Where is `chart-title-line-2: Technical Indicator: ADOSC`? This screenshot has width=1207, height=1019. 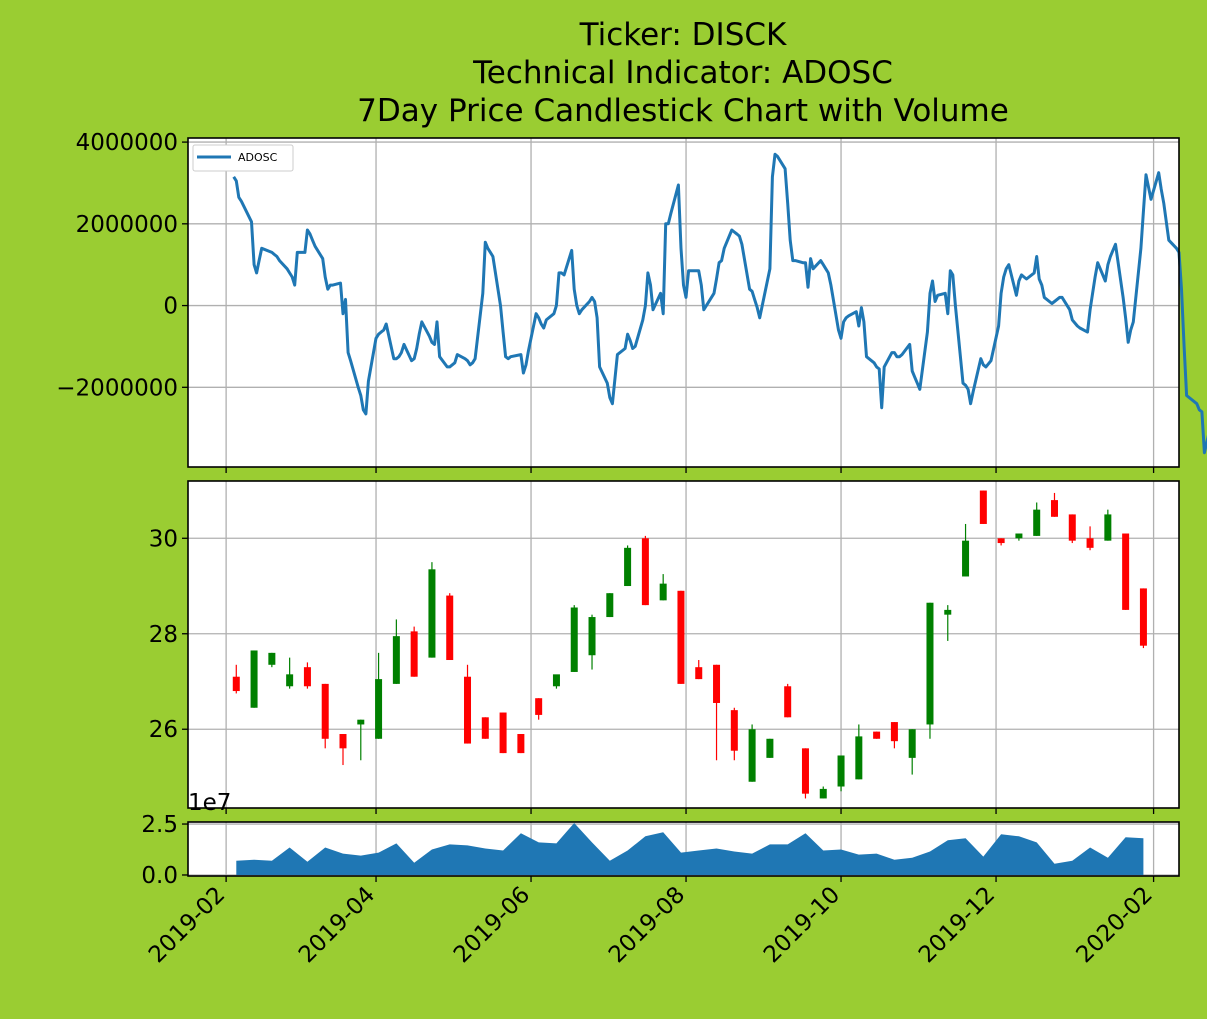
chart-title-line-2: Technical Indicator: ADOSC is located at coordinates (682, 73).